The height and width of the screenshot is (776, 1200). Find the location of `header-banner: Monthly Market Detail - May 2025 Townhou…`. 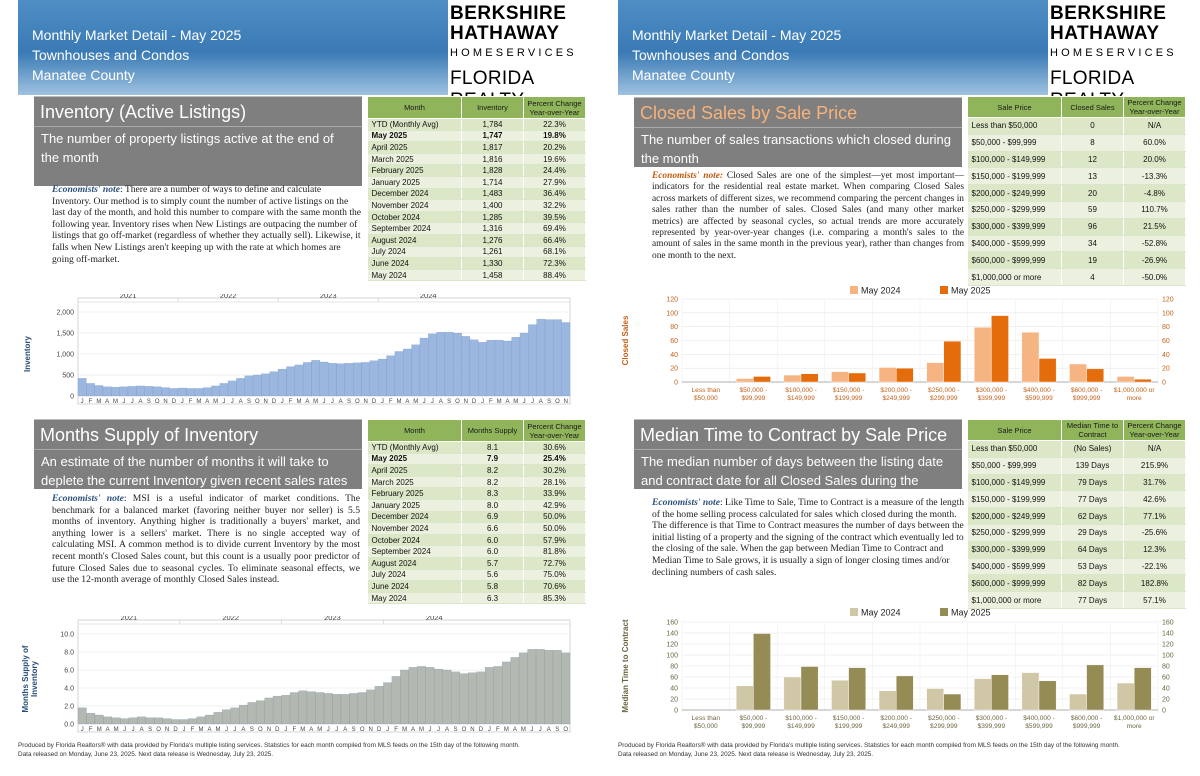

header-banner: Monthly Market Detail - May 2025 Townhou… is located at coordinates (908, 55).